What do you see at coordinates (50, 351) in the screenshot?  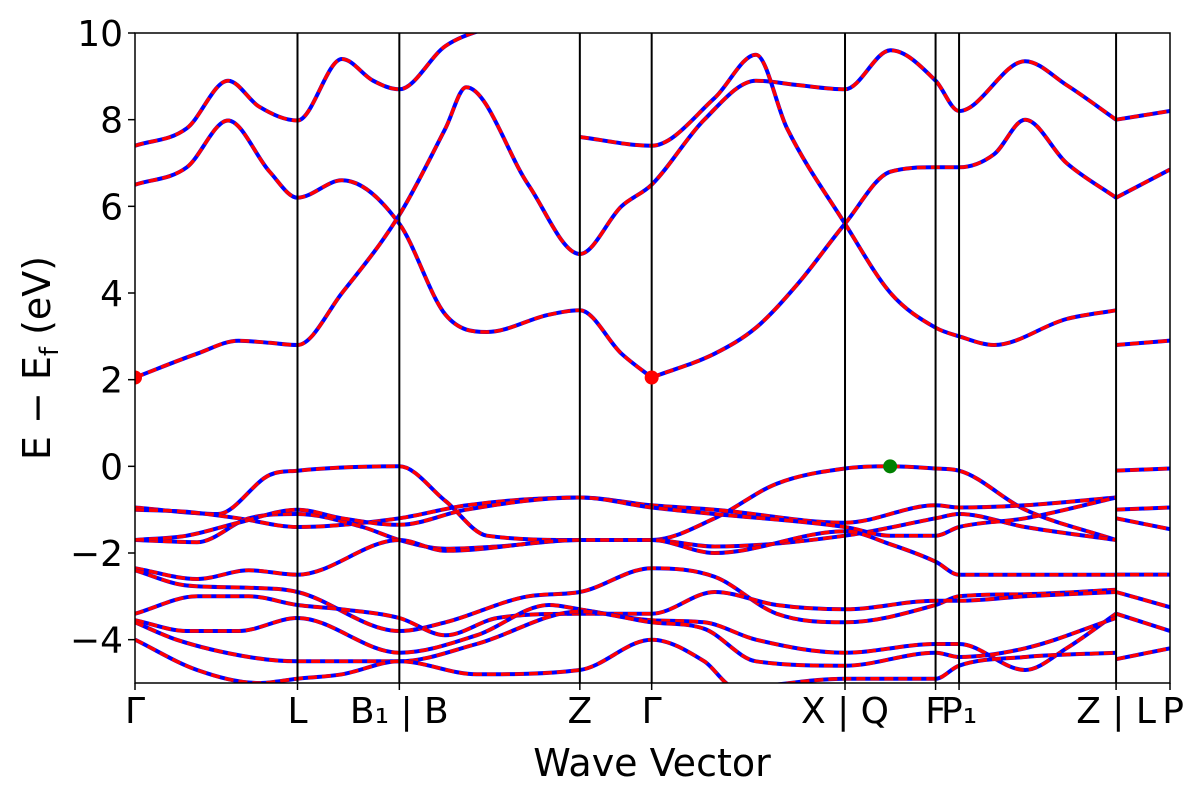 I see `y-axis-title-subscript: f` at bounding box center [50, 351].